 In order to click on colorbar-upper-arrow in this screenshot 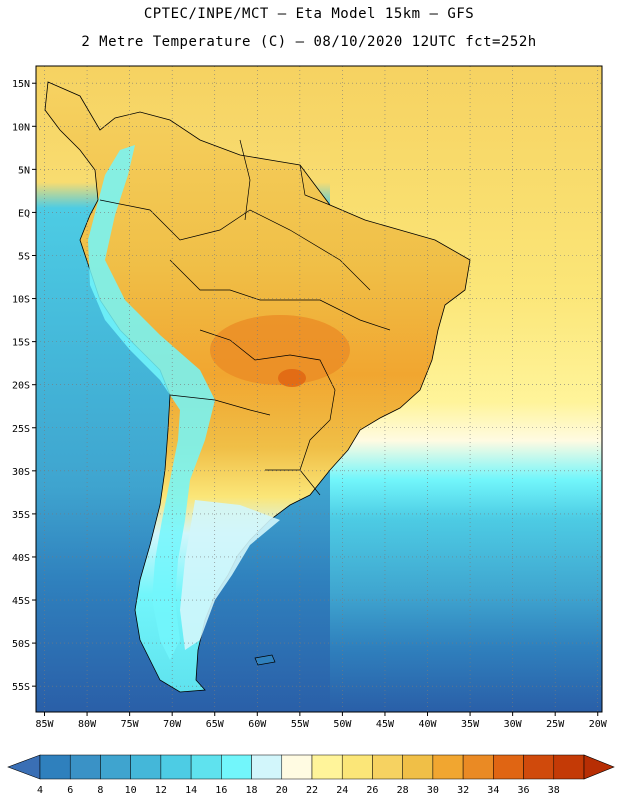, I will do `click(599, 767)`.